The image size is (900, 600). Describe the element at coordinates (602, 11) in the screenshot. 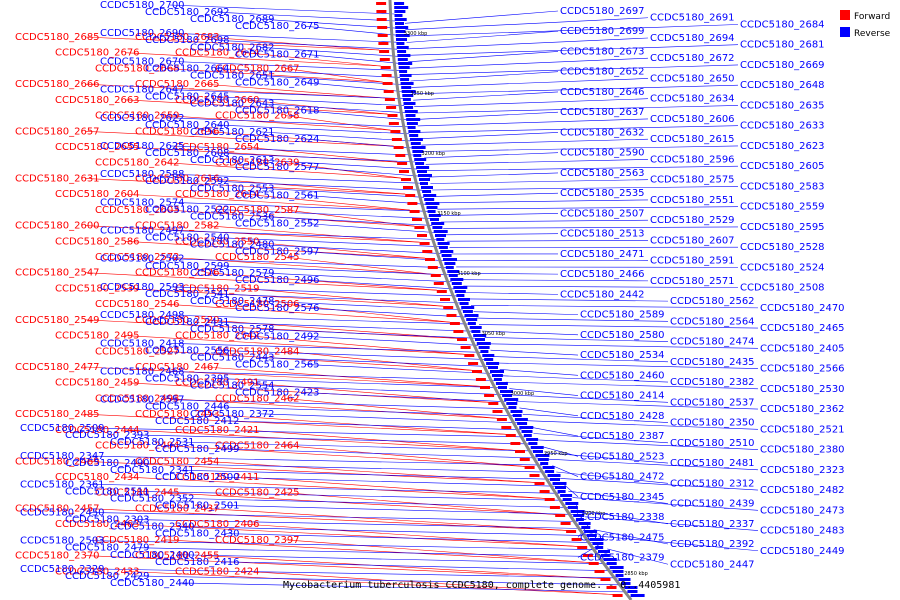

I see `reverse-gene-label: CCDC5180_2697` at that location.